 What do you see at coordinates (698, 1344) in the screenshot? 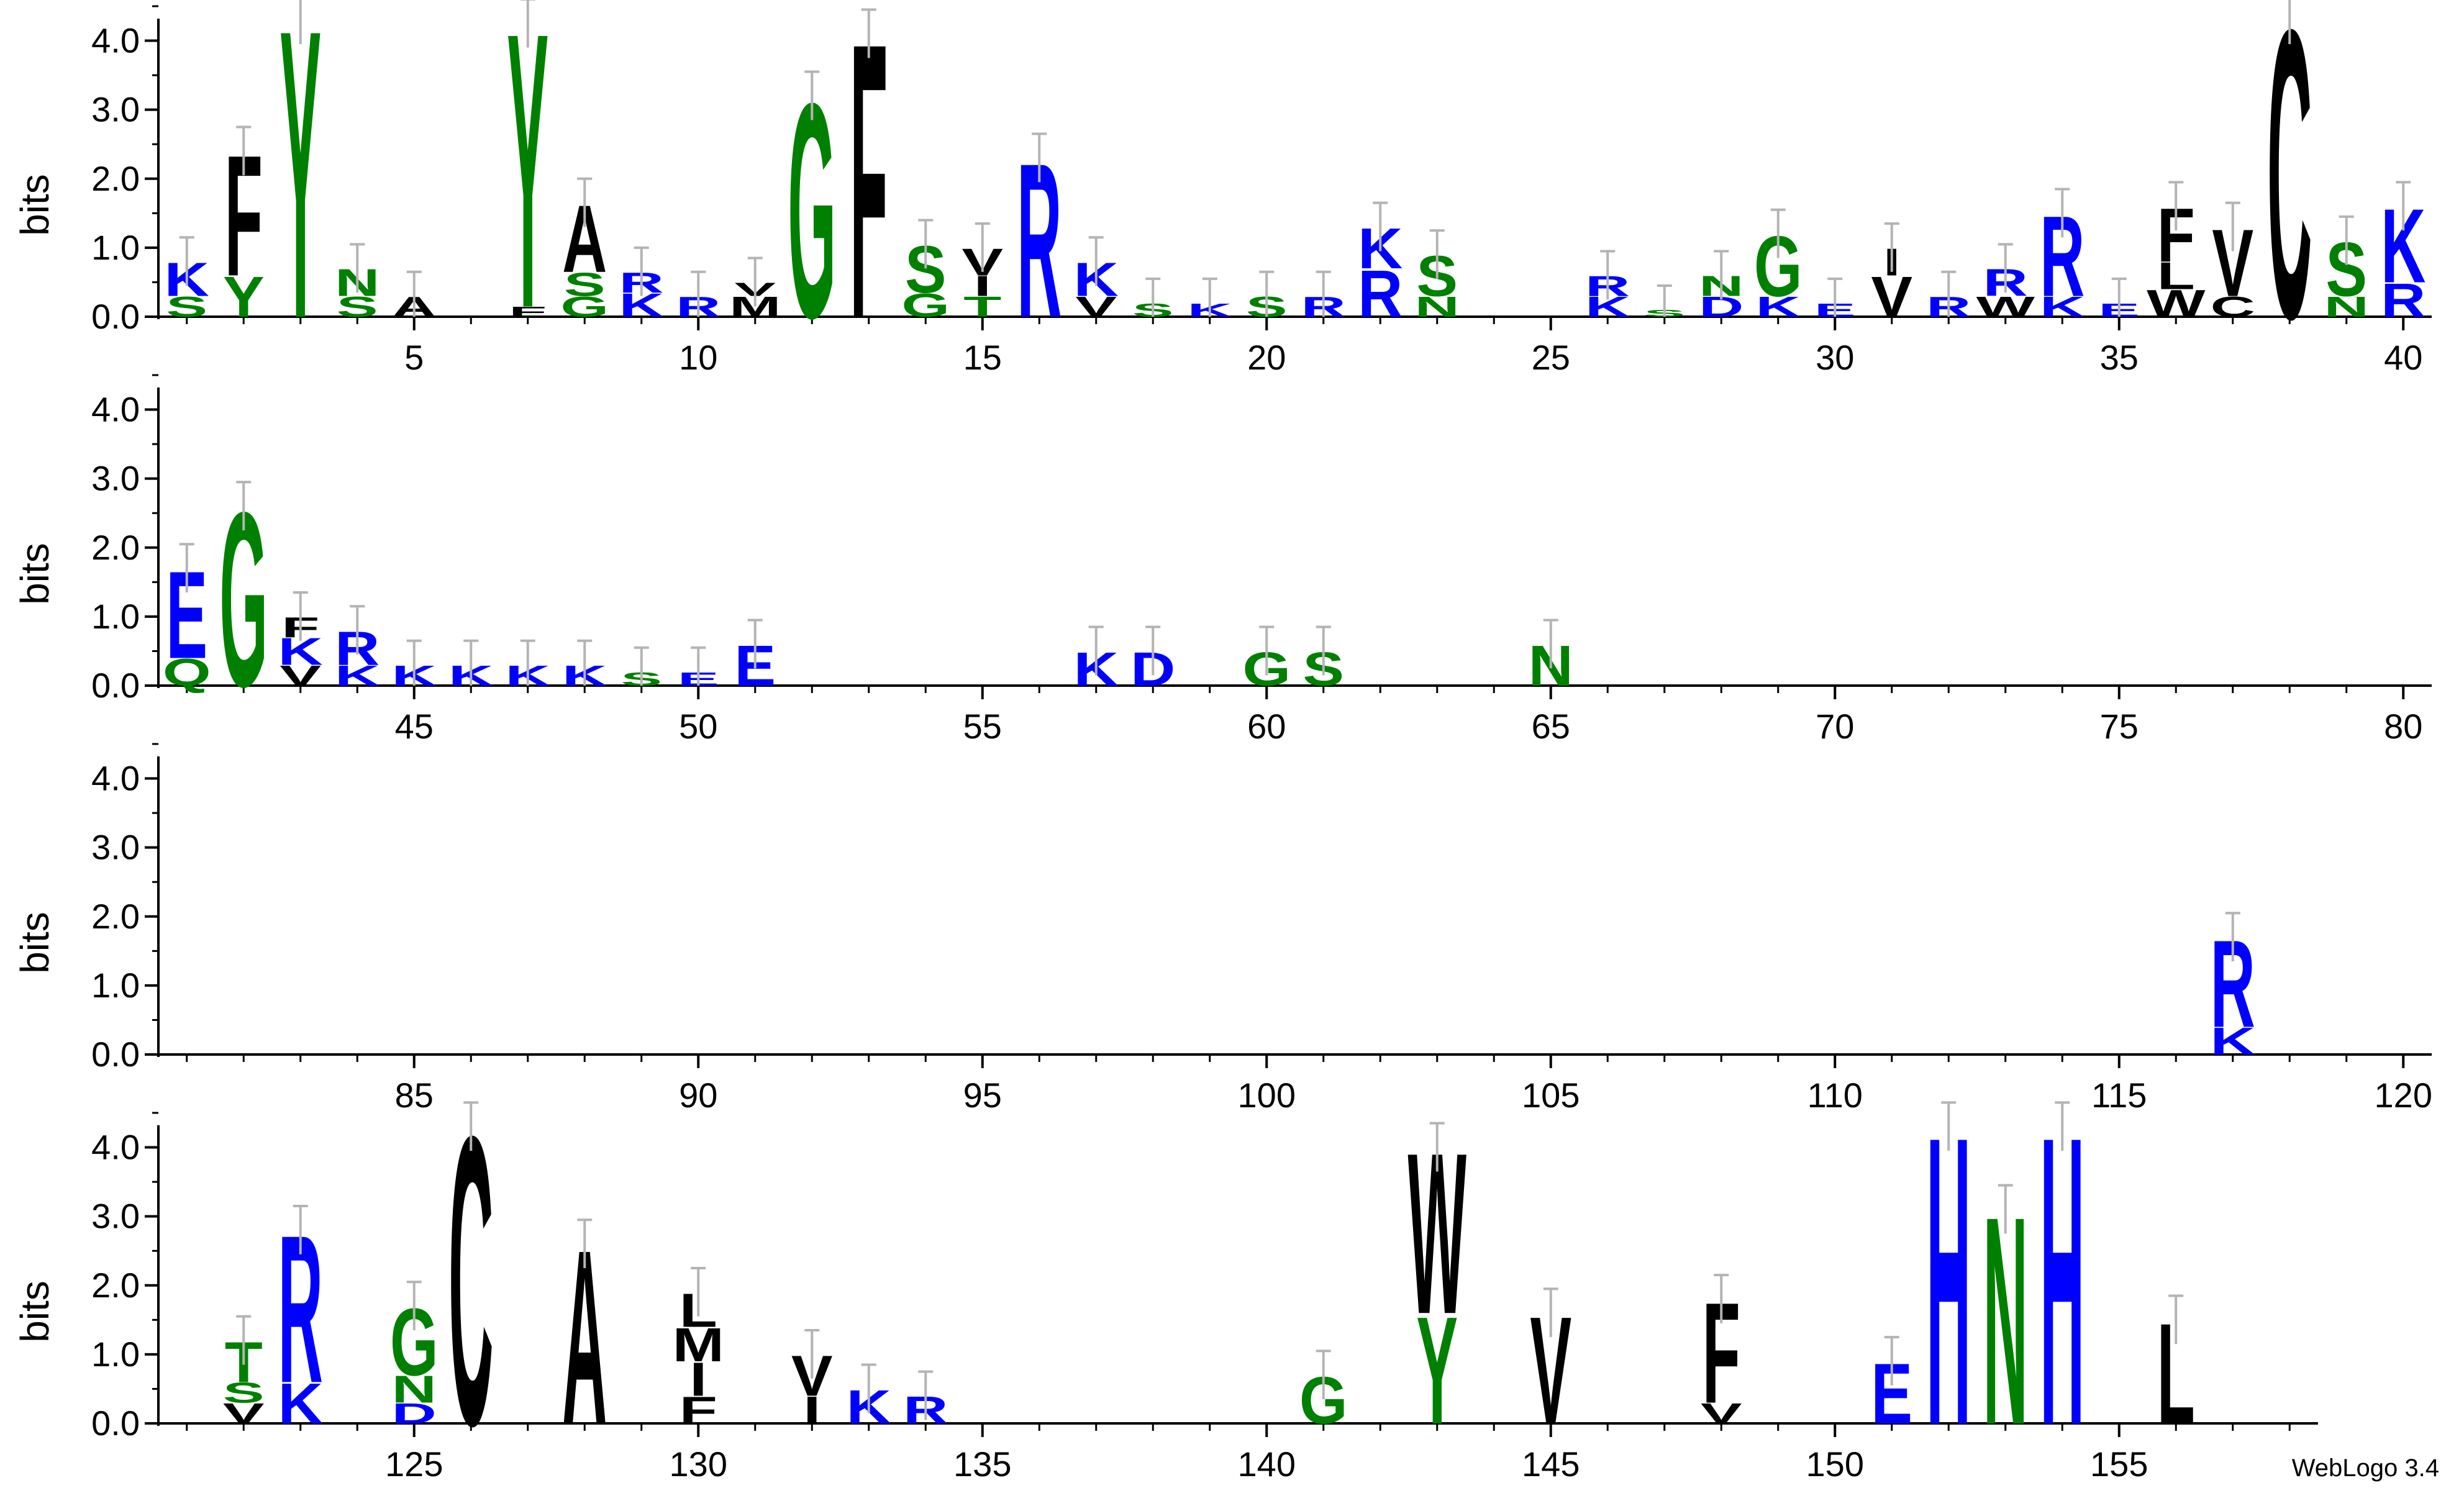
I see `logo-letter-M: M` at bounding box center [698, 1344].